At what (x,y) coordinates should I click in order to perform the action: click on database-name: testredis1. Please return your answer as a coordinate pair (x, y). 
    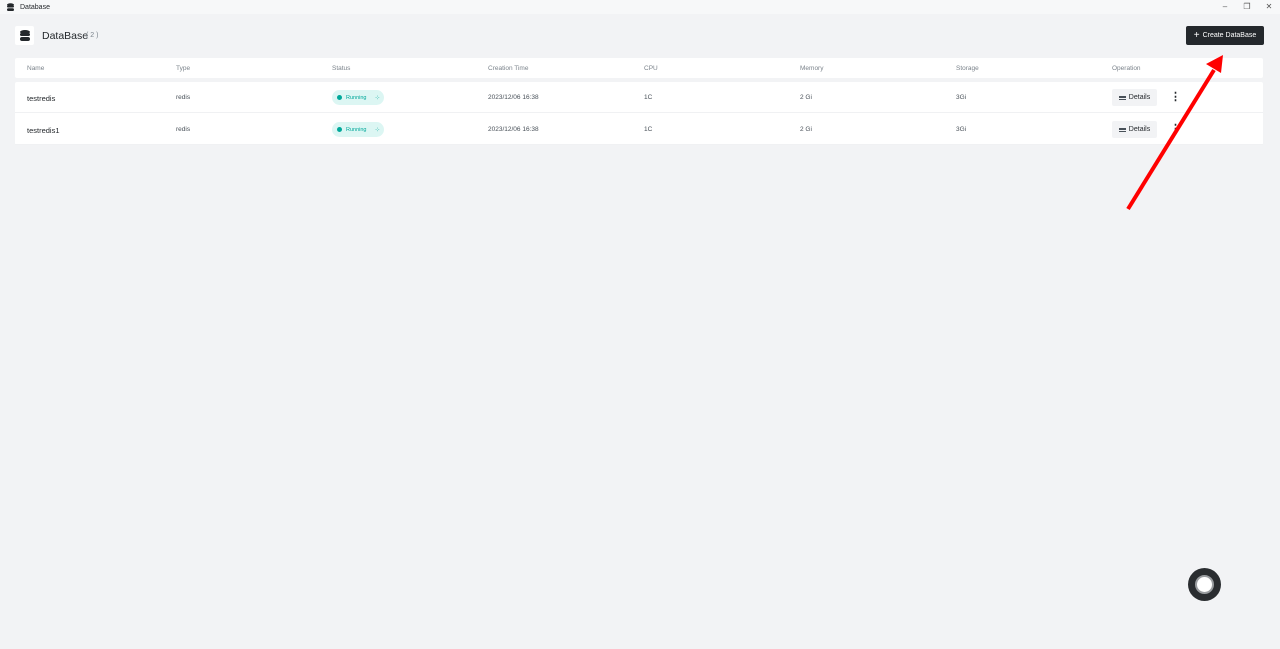
    Looking at the image, I should click on (43, 130).